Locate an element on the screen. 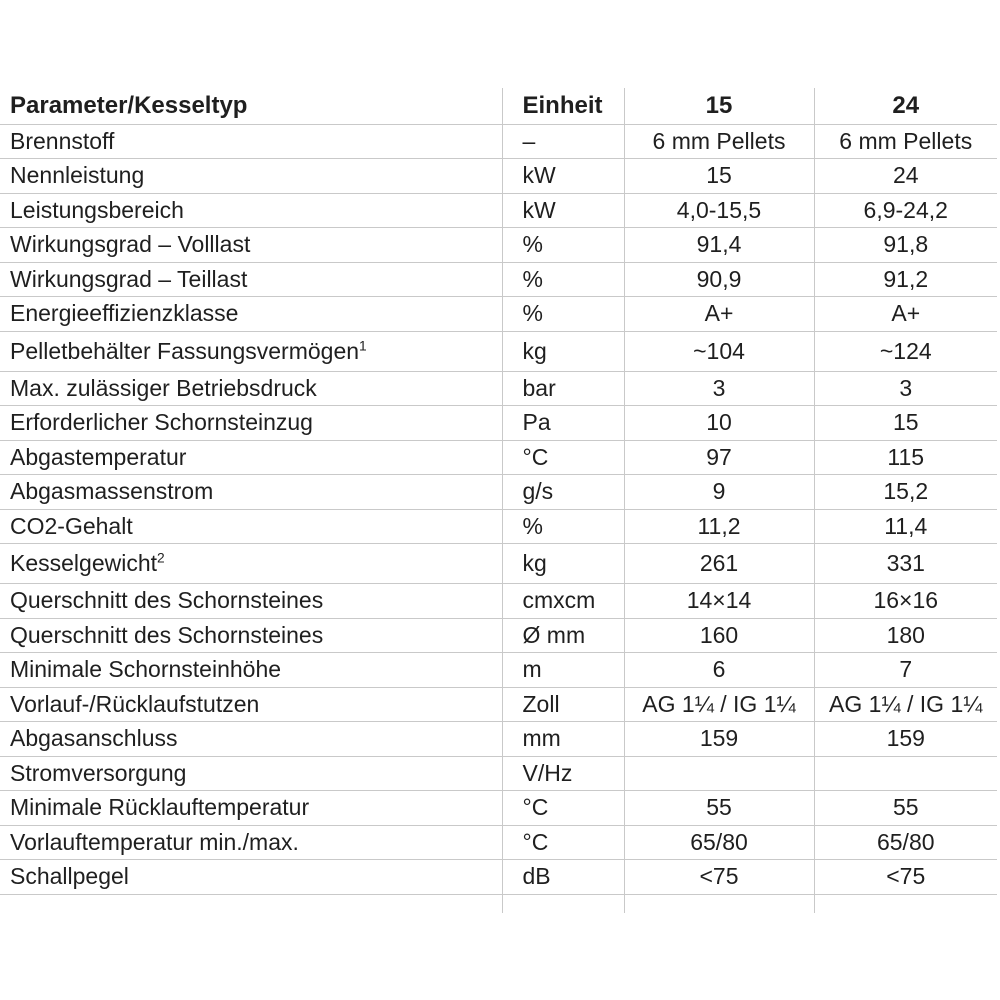 The height and width of the screenshot is (1000, 1000). value-15-cell: AG 1¼ / IG 1¼ is located at coordinates (718, 704).